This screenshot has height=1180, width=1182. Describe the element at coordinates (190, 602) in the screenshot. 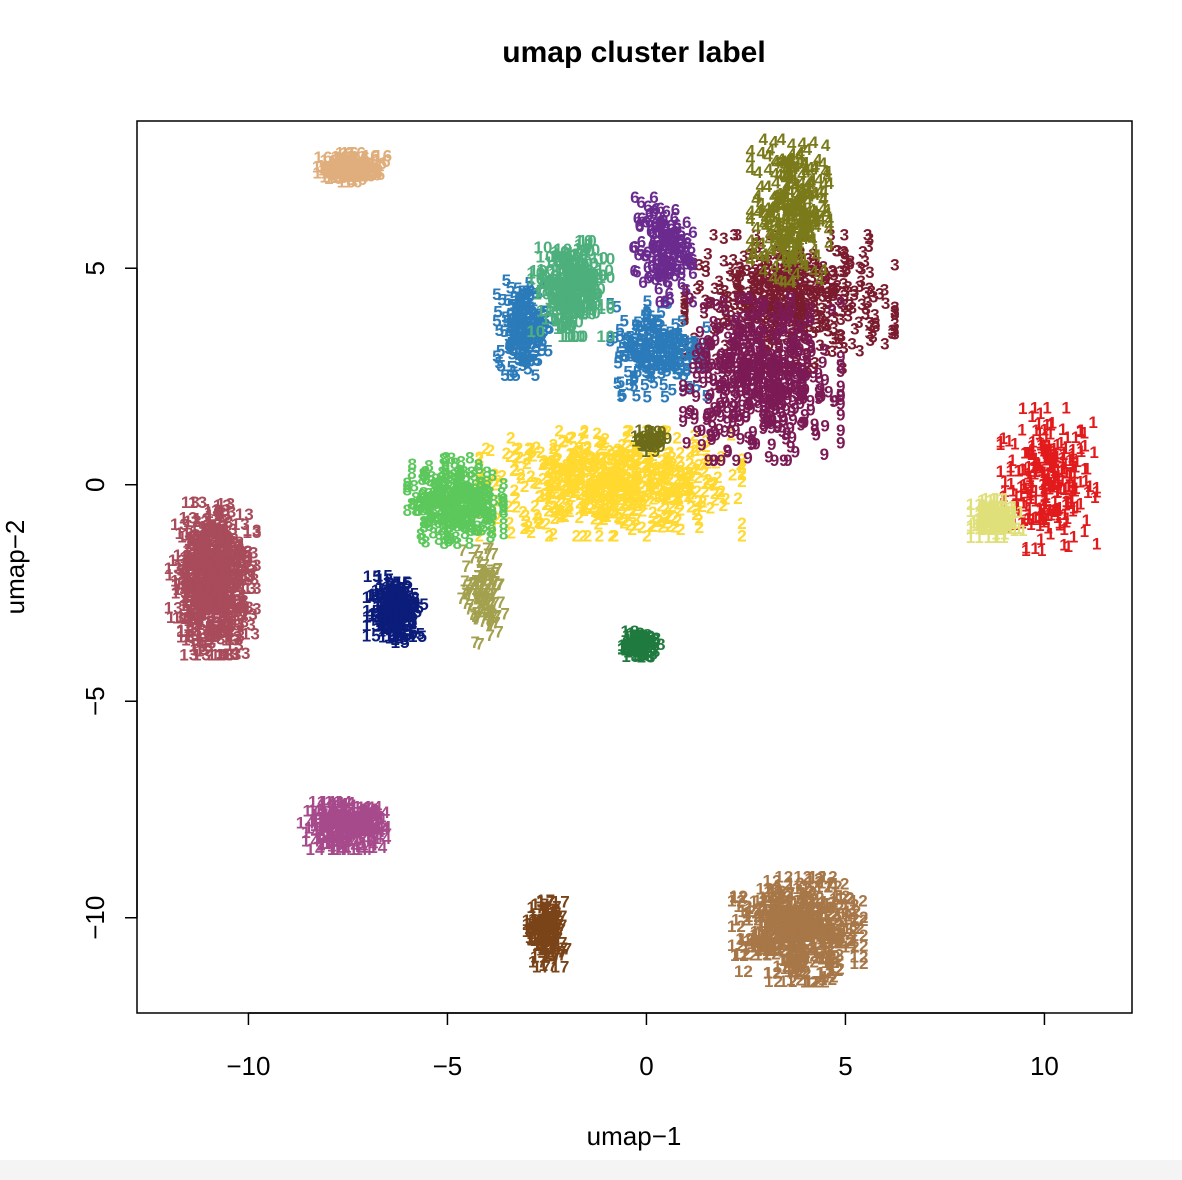

I see `cluster-point-label: 13` at that location.